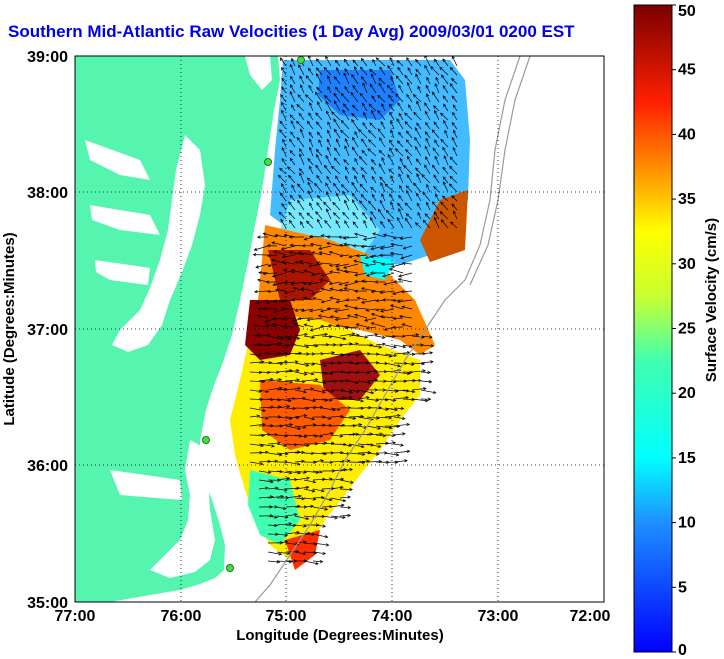 This screenshot has width=724, height=659. I want to click on x-tick-label: 73:00, so click(498, 616).